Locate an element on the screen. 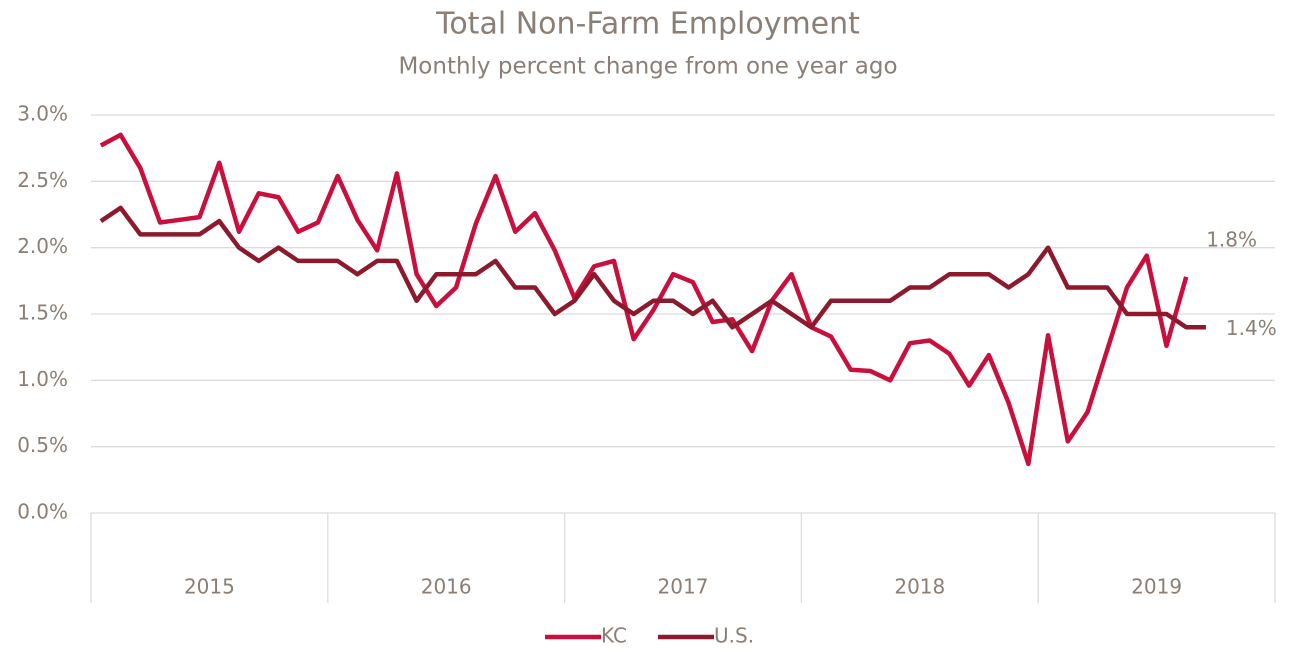  x-group-label: 2018 is located at coordinates (919, 587).